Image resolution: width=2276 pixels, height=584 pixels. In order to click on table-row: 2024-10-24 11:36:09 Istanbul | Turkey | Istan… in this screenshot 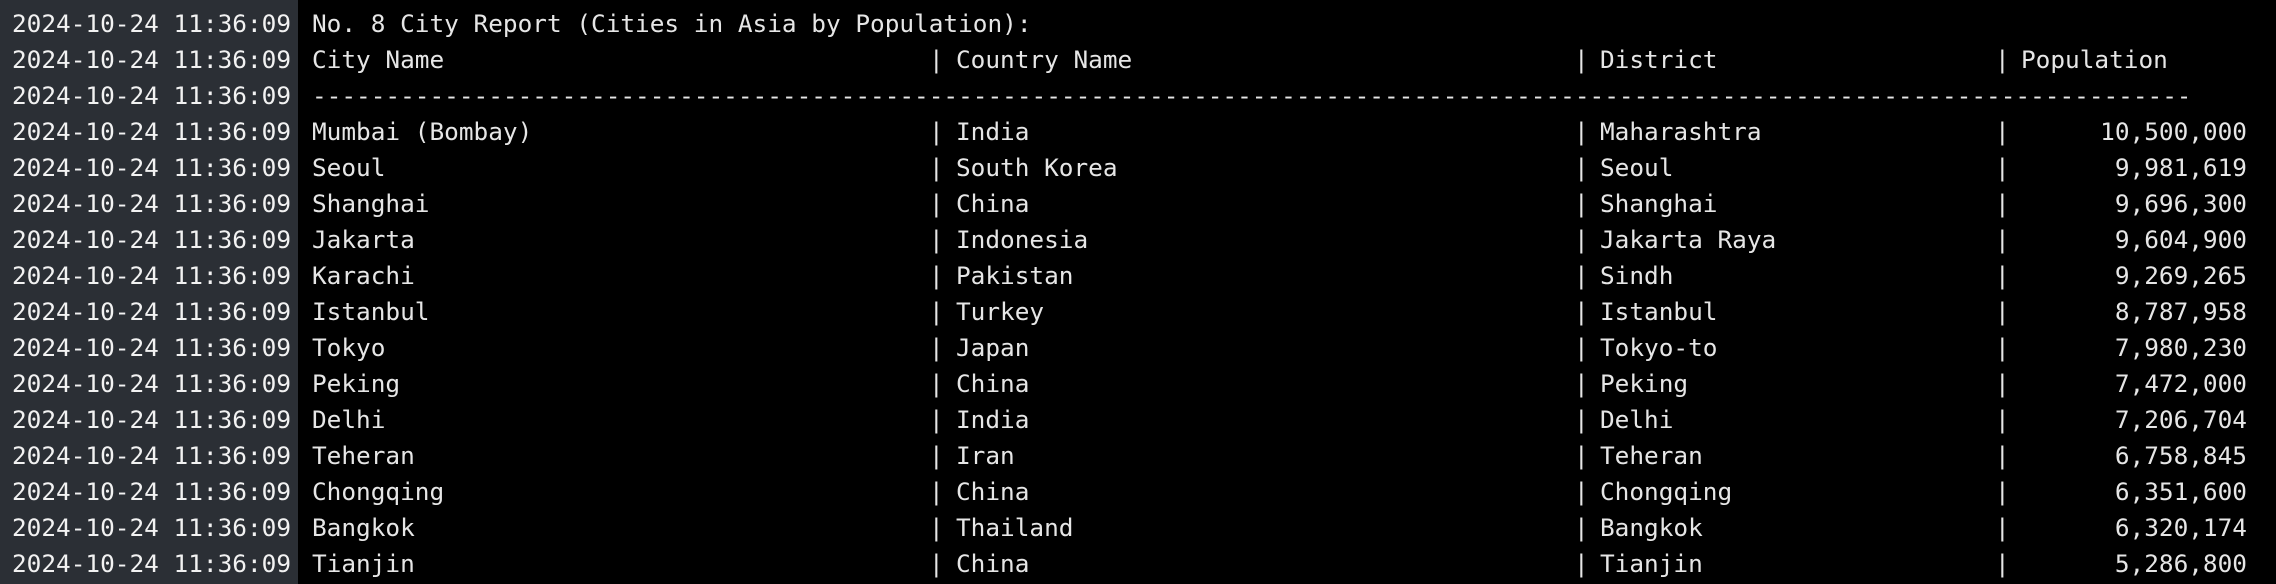, I will do `click(1138, 312)`.